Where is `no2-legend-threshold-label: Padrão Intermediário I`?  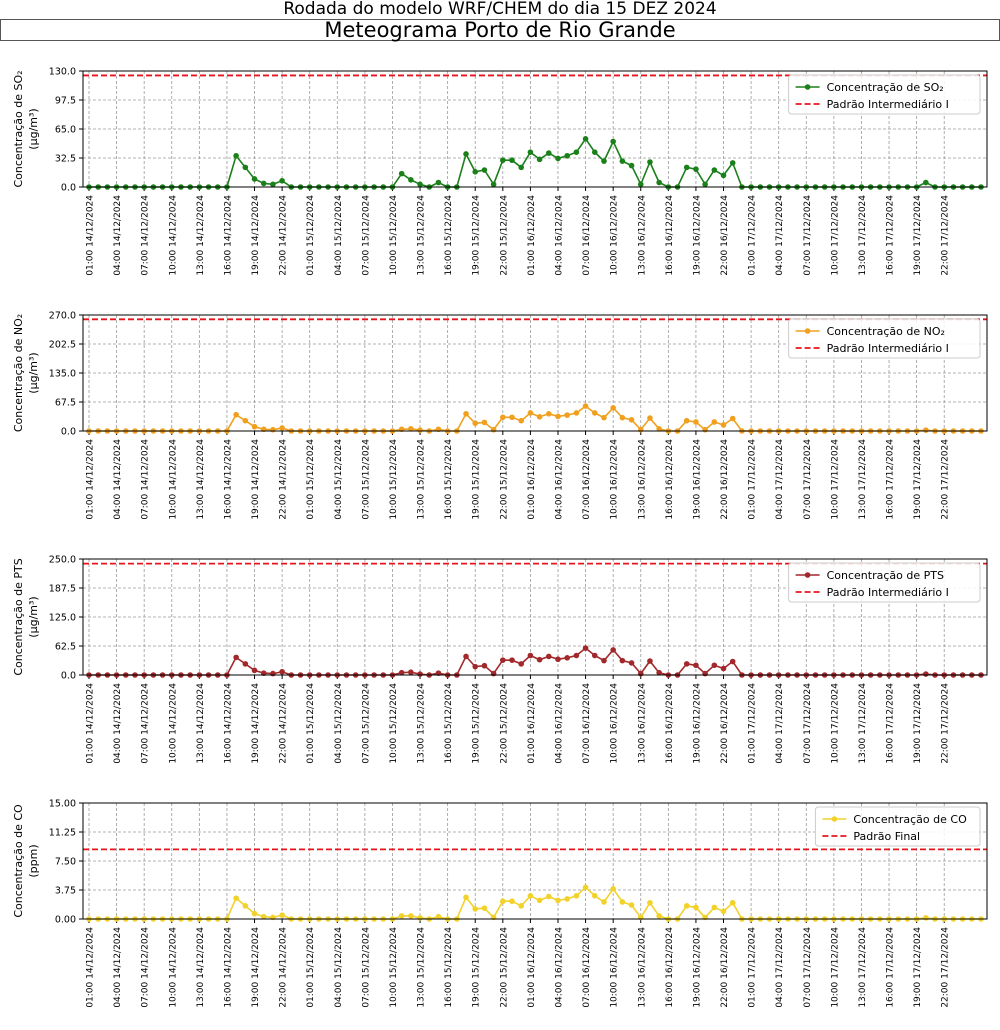
no2-legend-threshold-label: Padrão Intermediário I is located at coordinates (888, 348).